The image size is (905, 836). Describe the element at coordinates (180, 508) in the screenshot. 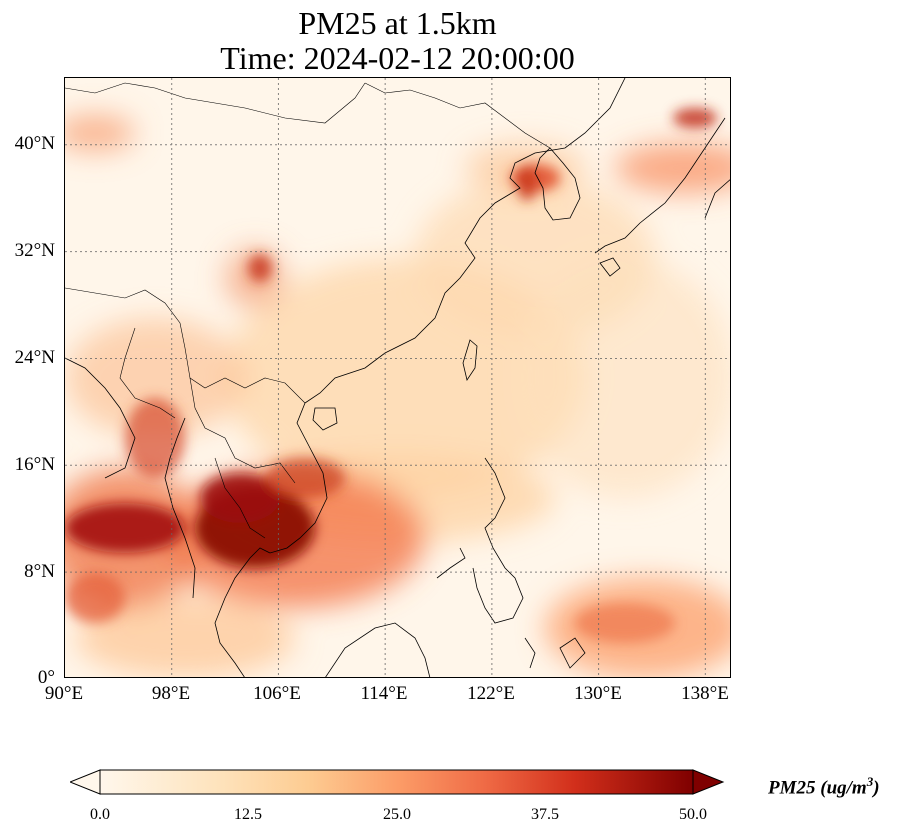

I see `coastline-andaman` at that location.